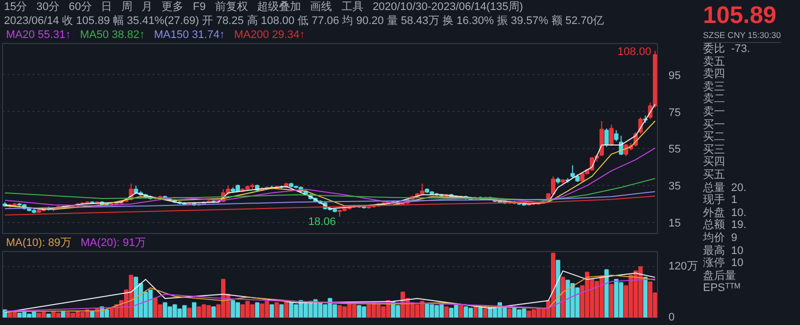 The height and width of the screenshot is (325, 800). I want to click on y-tick-label: 75, so click(674, 112).